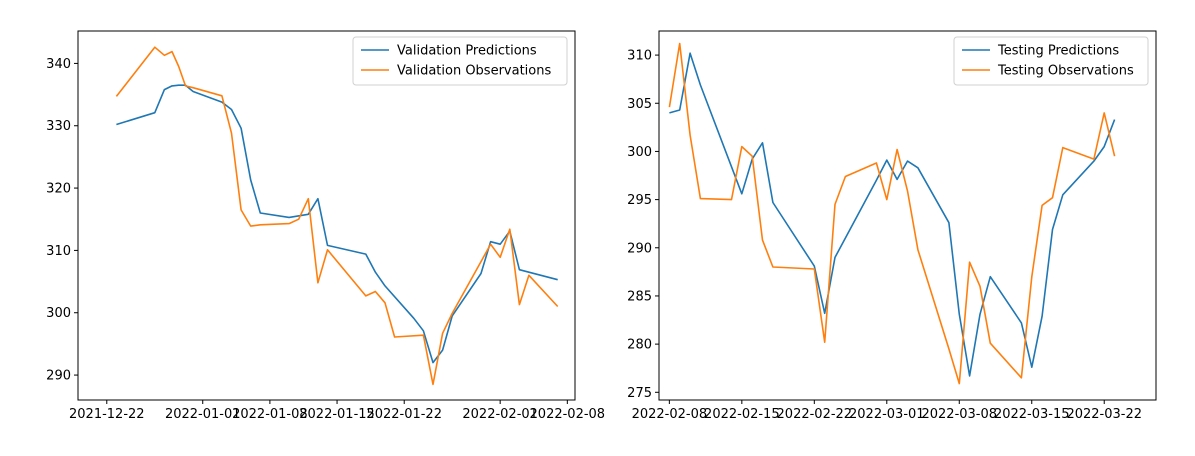  I want to click on y-tick-label: 275, so click(639, 393).